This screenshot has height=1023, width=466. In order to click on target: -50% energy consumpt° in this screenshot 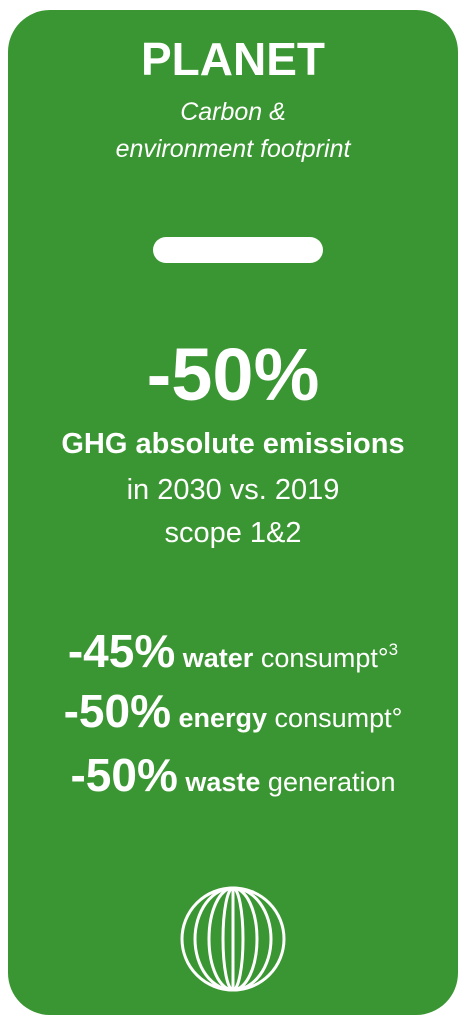, I will do `click(233, 711)`.